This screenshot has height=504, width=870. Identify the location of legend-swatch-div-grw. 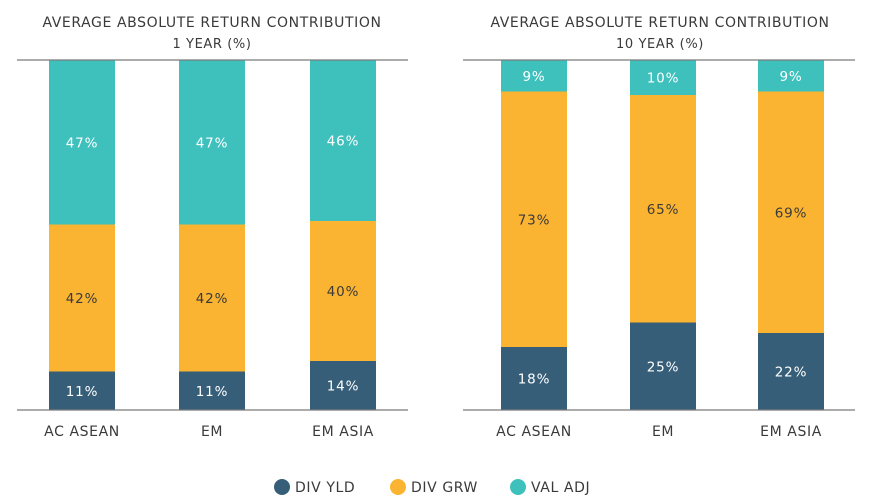
(398, 487).